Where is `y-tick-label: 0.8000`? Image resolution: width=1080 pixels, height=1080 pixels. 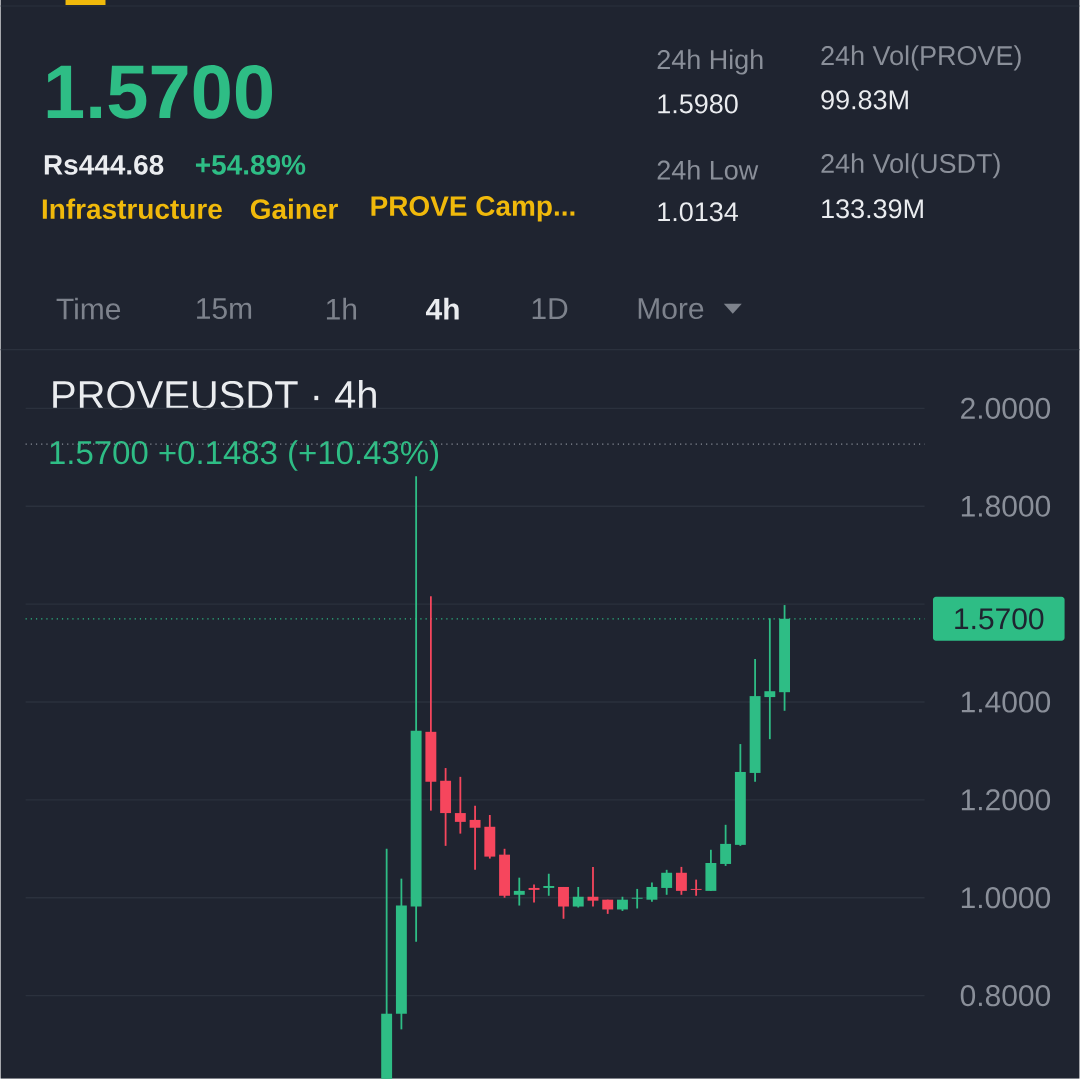
y-tick-label: 0.8000 is located at coordinates (1005, 996).